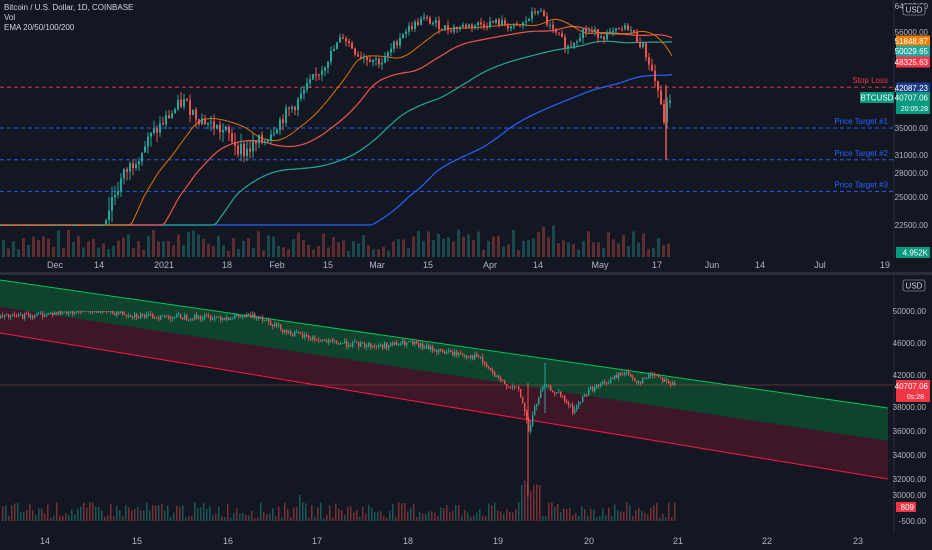 This screenshot has width=932, height=550. What do you see at coordinates (913, 41) in the screenshot?
I see `ema-price-tag` at bounding box center [913, 41].